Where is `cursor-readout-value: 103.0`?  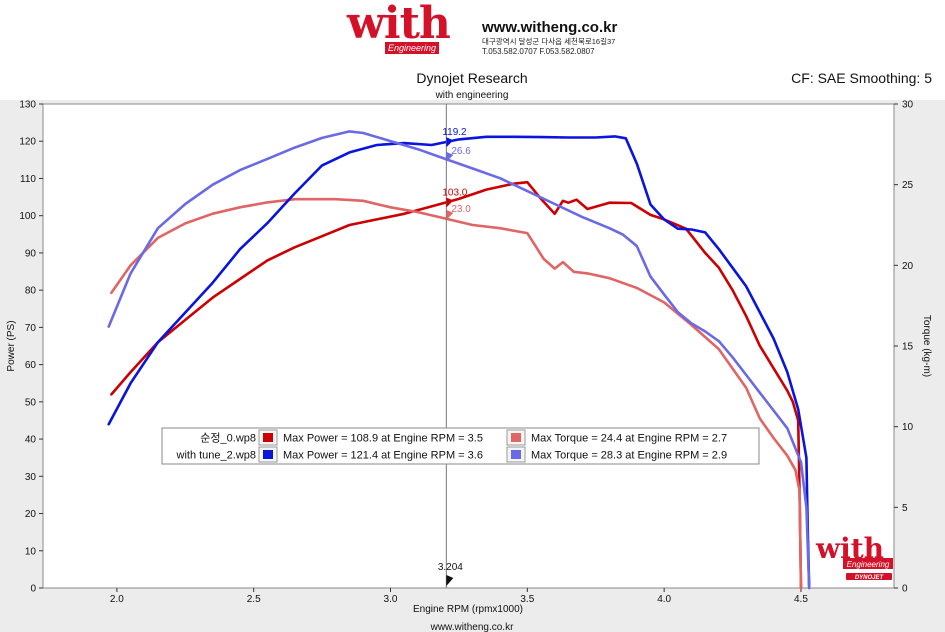 cursor-readout-value: 103.0 is located at coordinates (454, 193).